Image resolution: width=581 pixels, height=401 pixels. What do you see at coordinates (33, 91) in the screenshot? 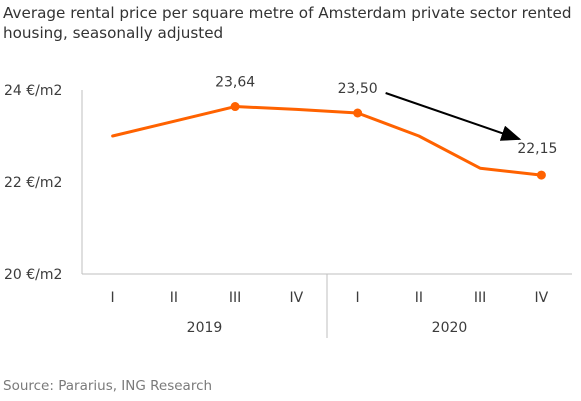
I see `y-tick-label: 24 €/m2` at bounding box center [33, 91].